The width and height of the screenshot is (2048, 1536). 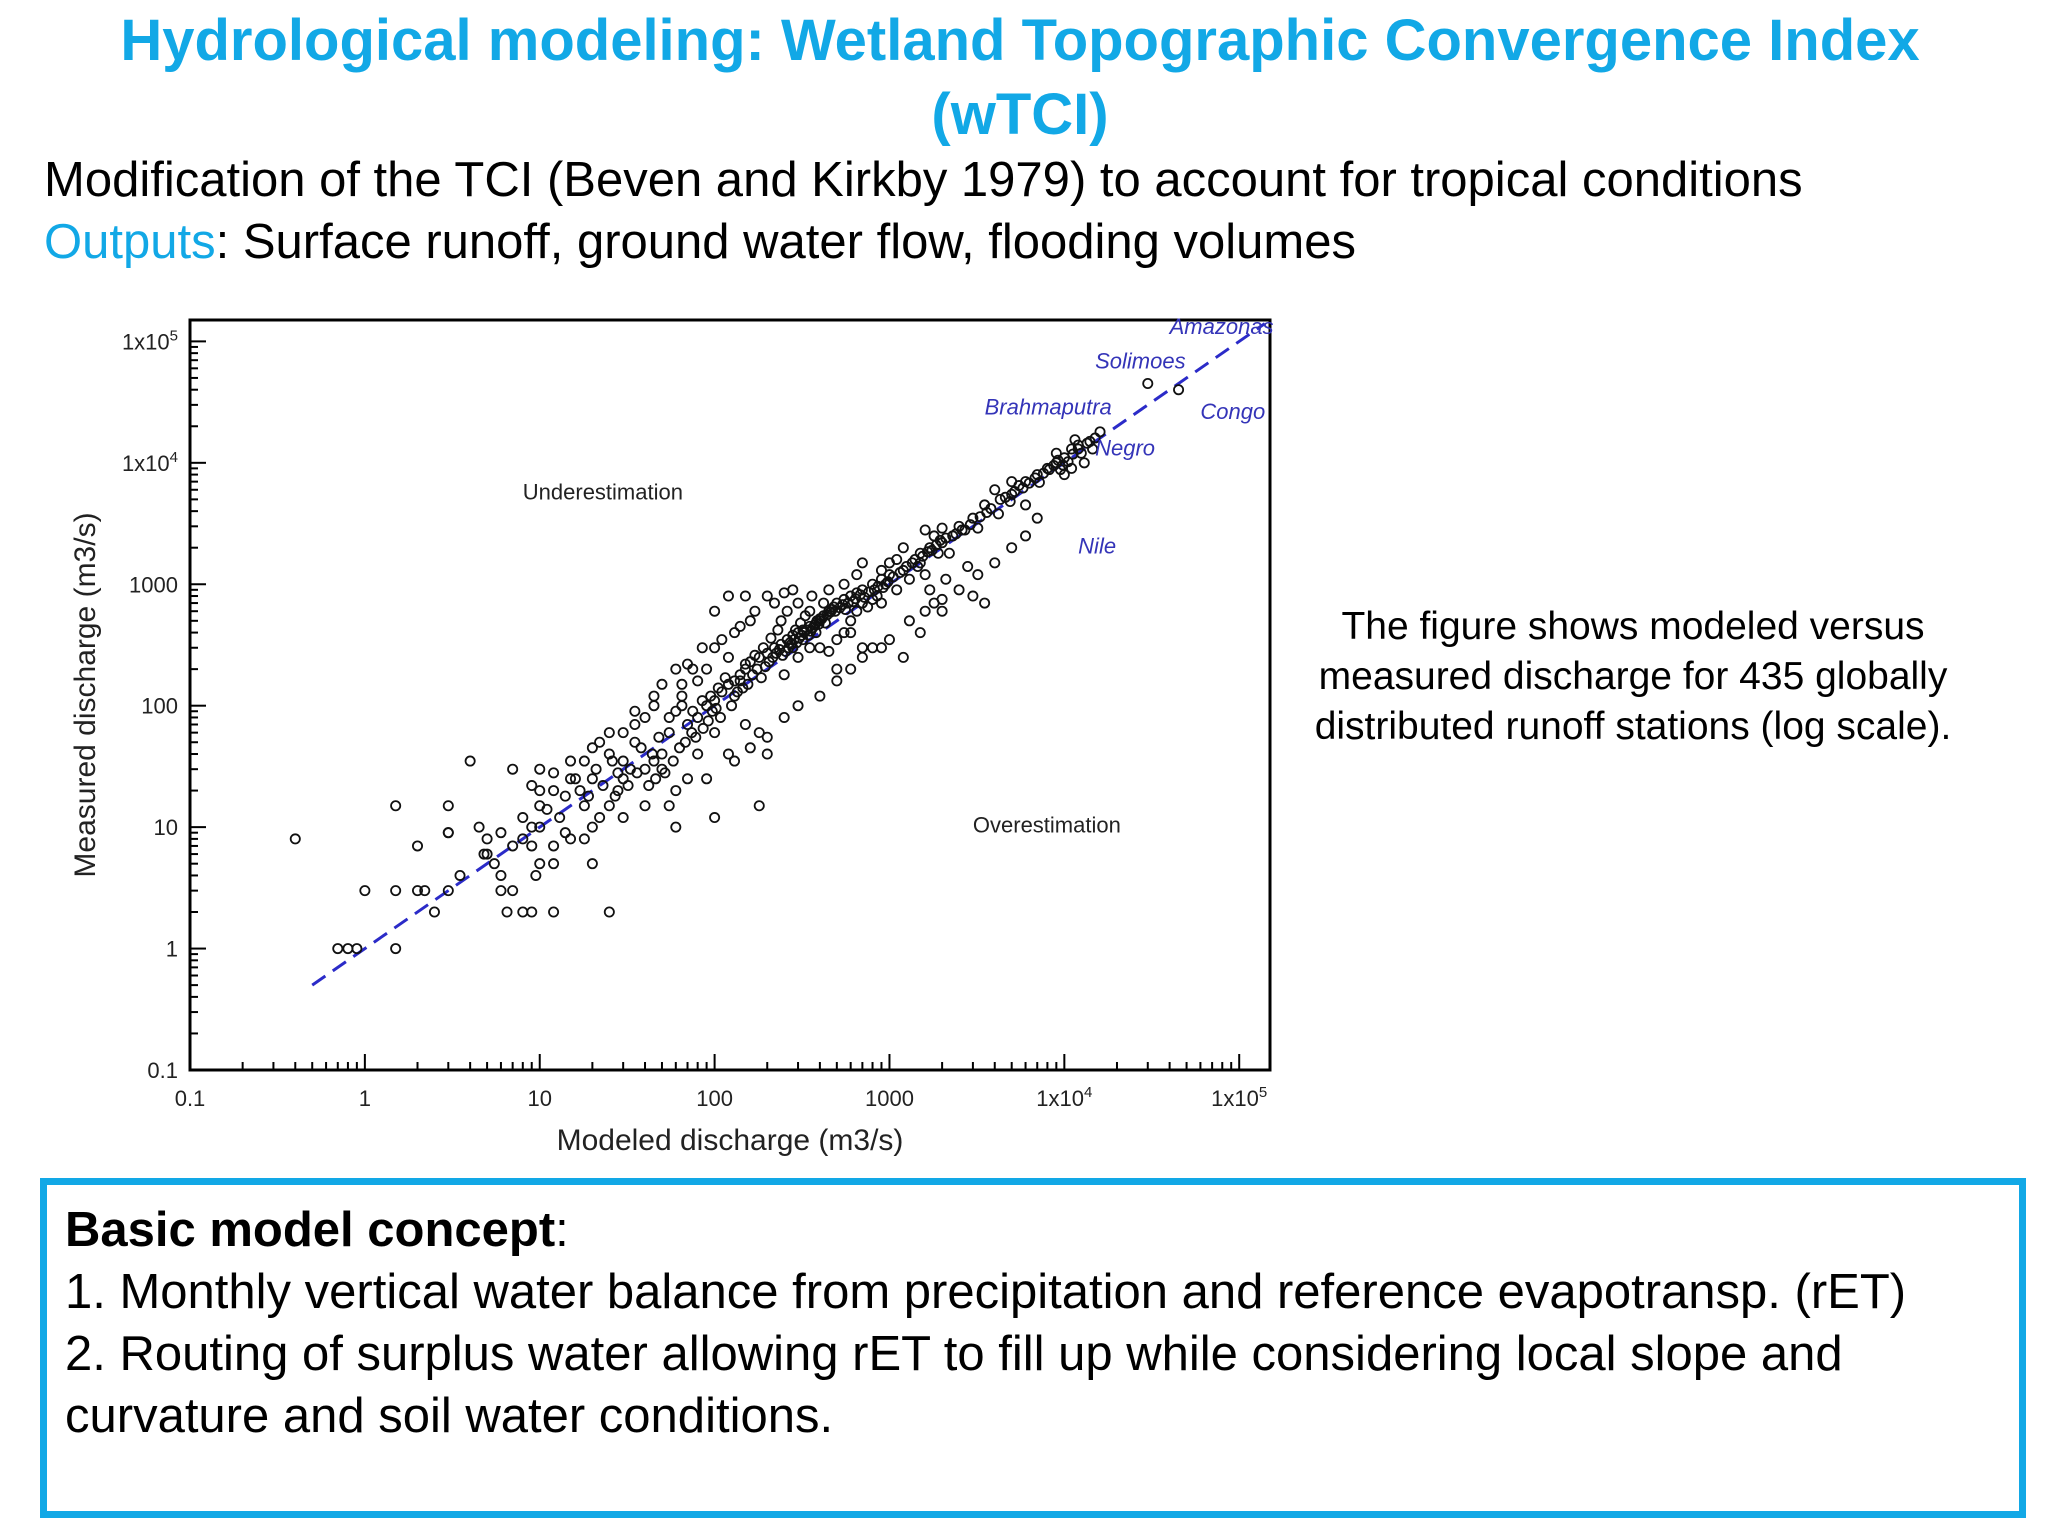 I want to click on x-tick-label: 1000, so click(x=889, y=1098).